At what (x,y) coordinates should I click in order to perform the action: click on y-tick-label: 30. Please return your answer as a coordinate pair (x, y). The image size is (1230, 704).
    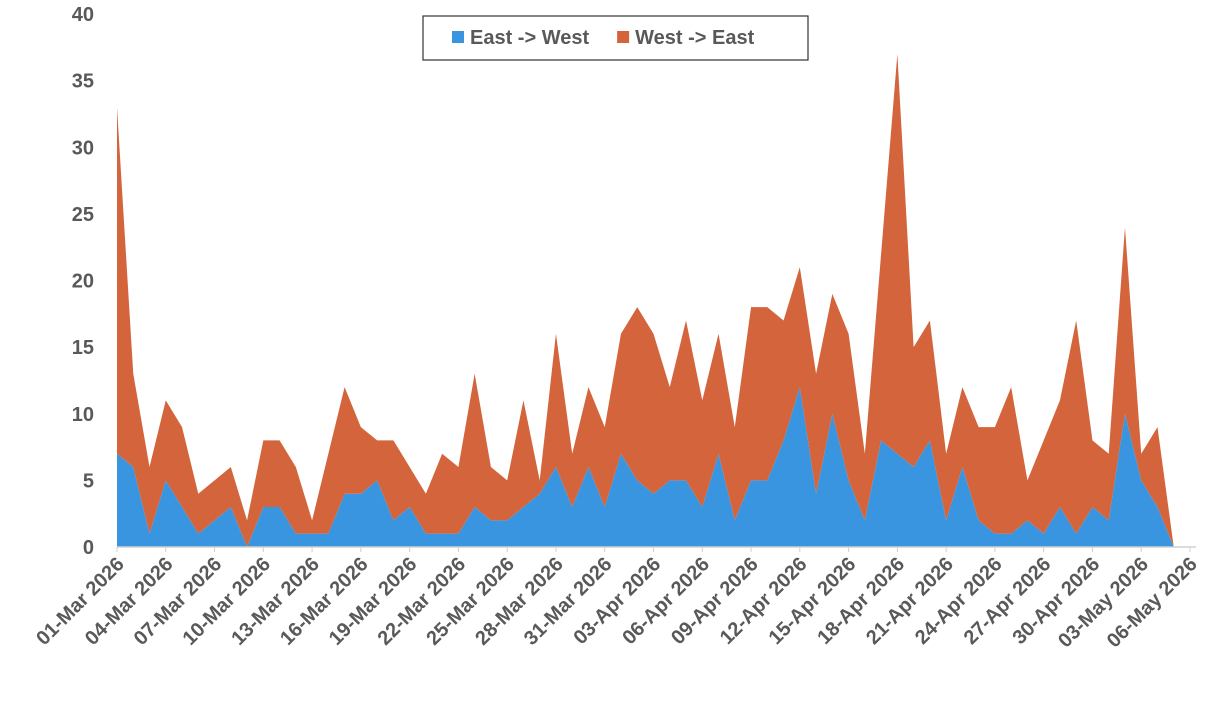
    Looking at the image, I should click on (83, 148).